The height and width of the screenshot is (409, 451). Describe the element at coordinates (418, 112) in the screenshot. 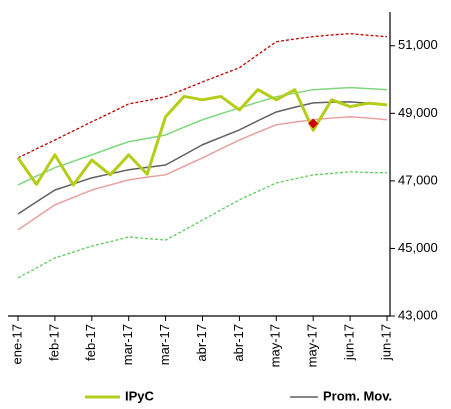

I see `y-tick-label: 49,000` at that location.